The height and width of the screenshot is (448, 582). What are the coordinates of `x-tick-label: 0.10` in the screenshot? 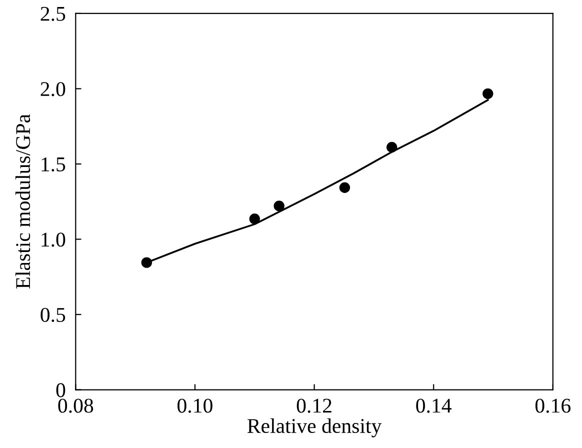 It's located at (195, 405).